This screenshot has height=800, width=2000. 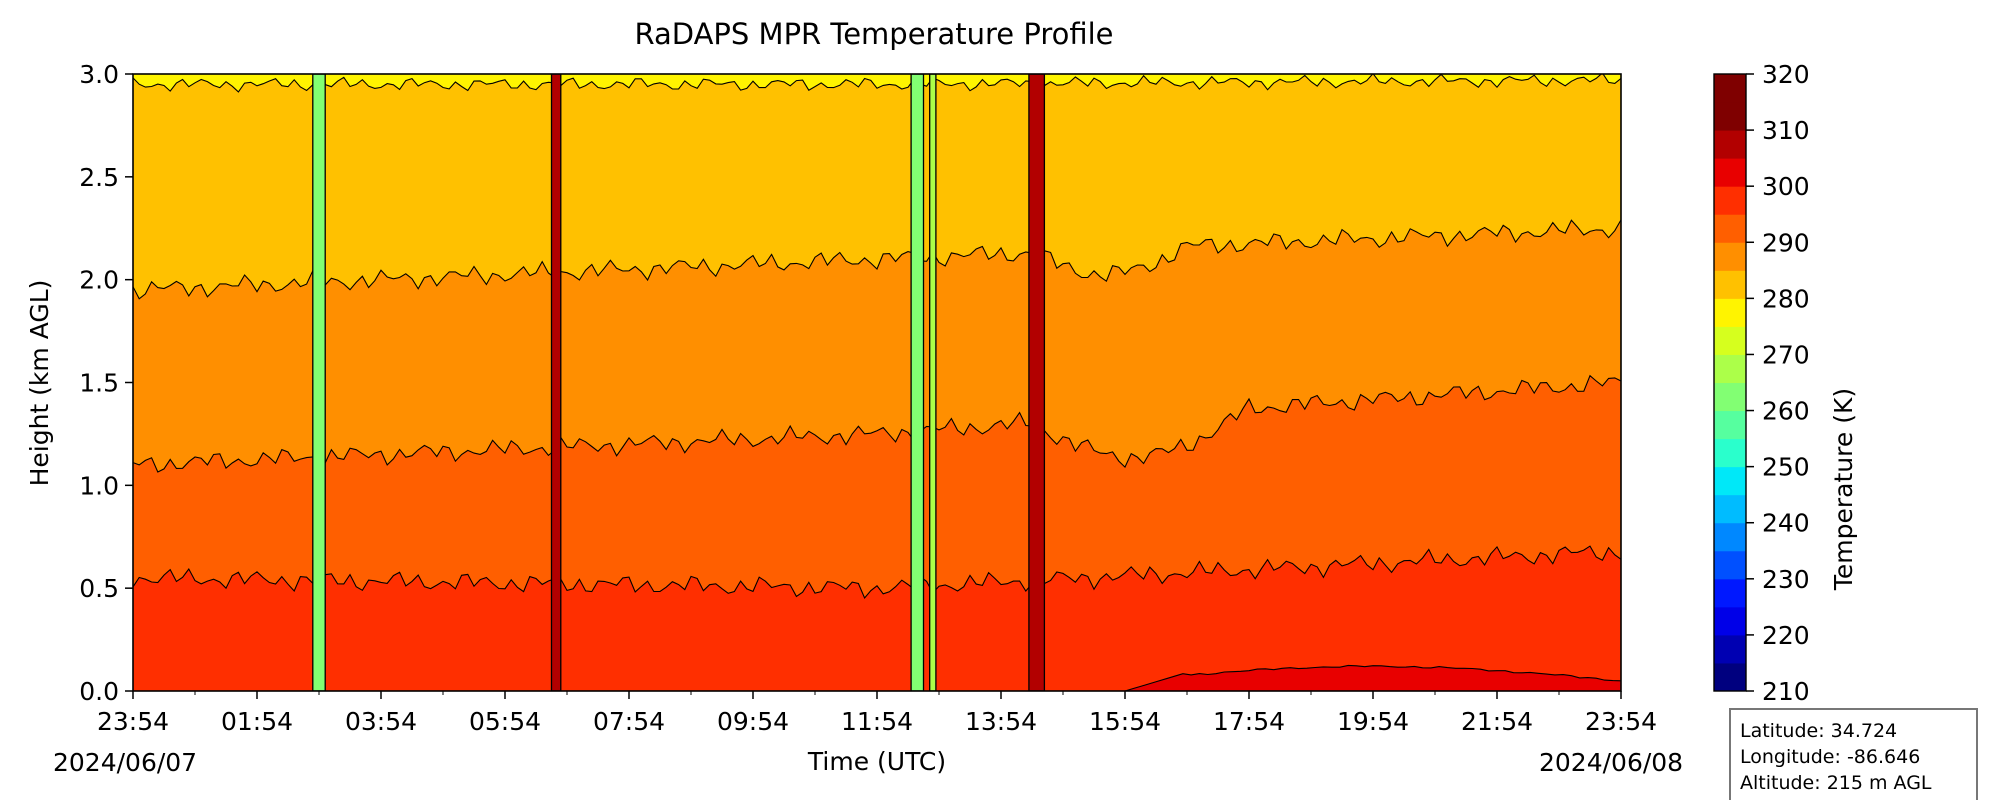 What do you see at coordinates (1786, 74) in the screenshot?
I see `colorbar-tick-label: 320` at bounding box center [1786, 74].